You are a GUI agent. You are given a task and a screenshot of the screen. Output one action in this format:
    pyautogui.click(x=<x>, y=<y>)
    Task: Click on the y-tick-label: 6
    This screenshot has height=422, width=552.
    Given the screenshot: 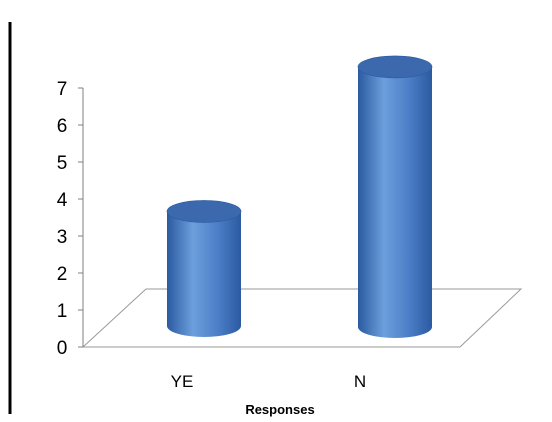 What is the action you would take?
    pyautogui.click(x=62, y=126)
    